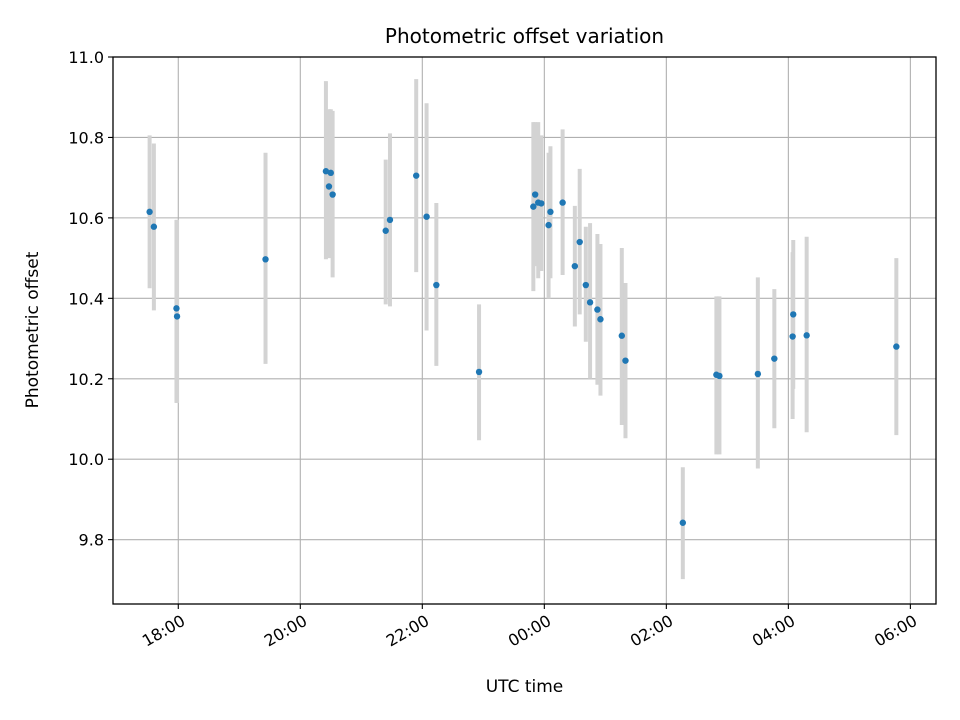 The height and width of the screenshot is (720, 960). What do you see at coordinates (91, 540) in the screenshot?
I see `y-tick-label: 9.8` at bounding box center [91, 540].